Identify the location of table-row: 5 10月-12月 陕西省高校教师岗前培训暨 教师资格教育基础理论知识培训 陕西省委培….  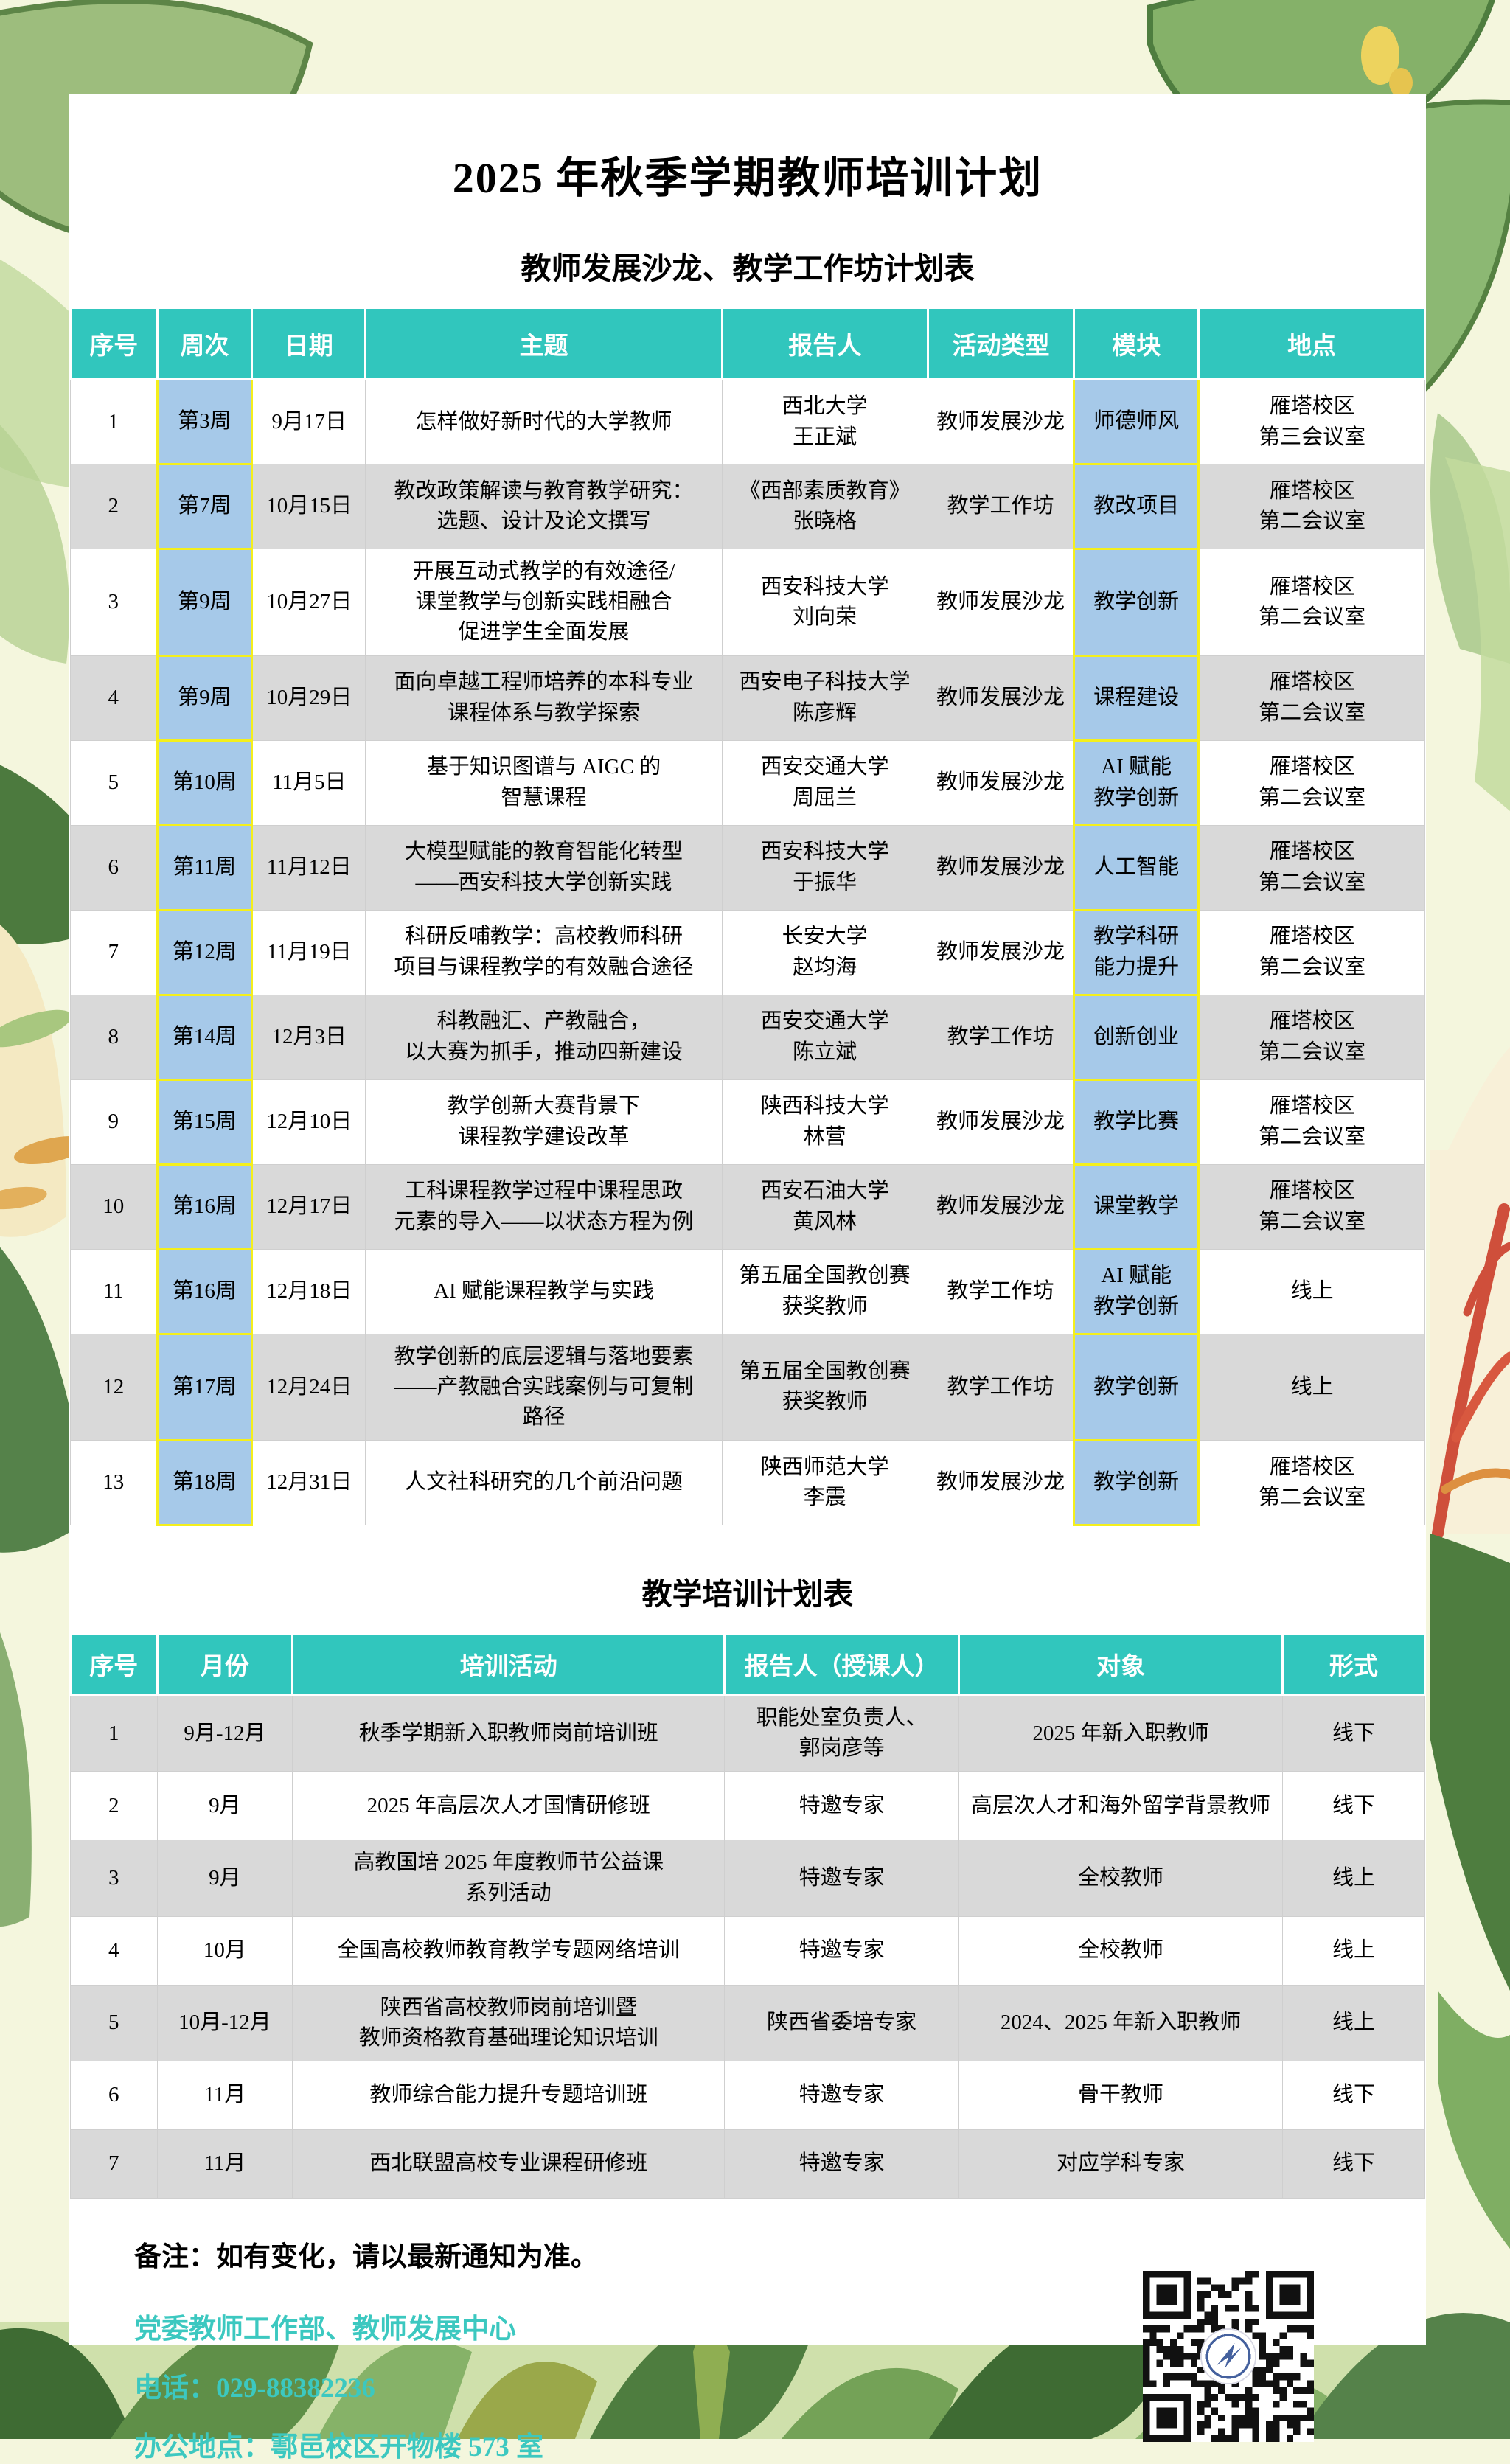
(747, 2023).